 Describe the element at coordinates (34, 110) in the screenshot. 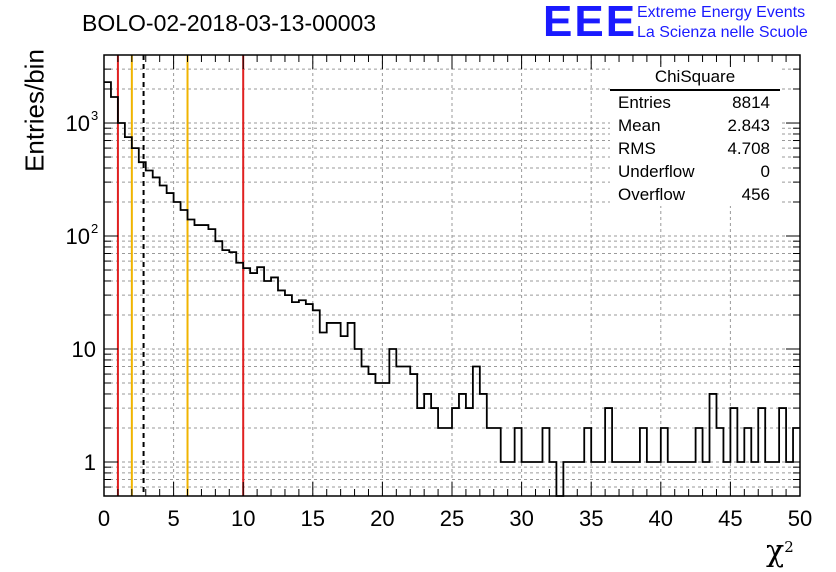

I see `y-axis-label: Entries/bin` at that location.